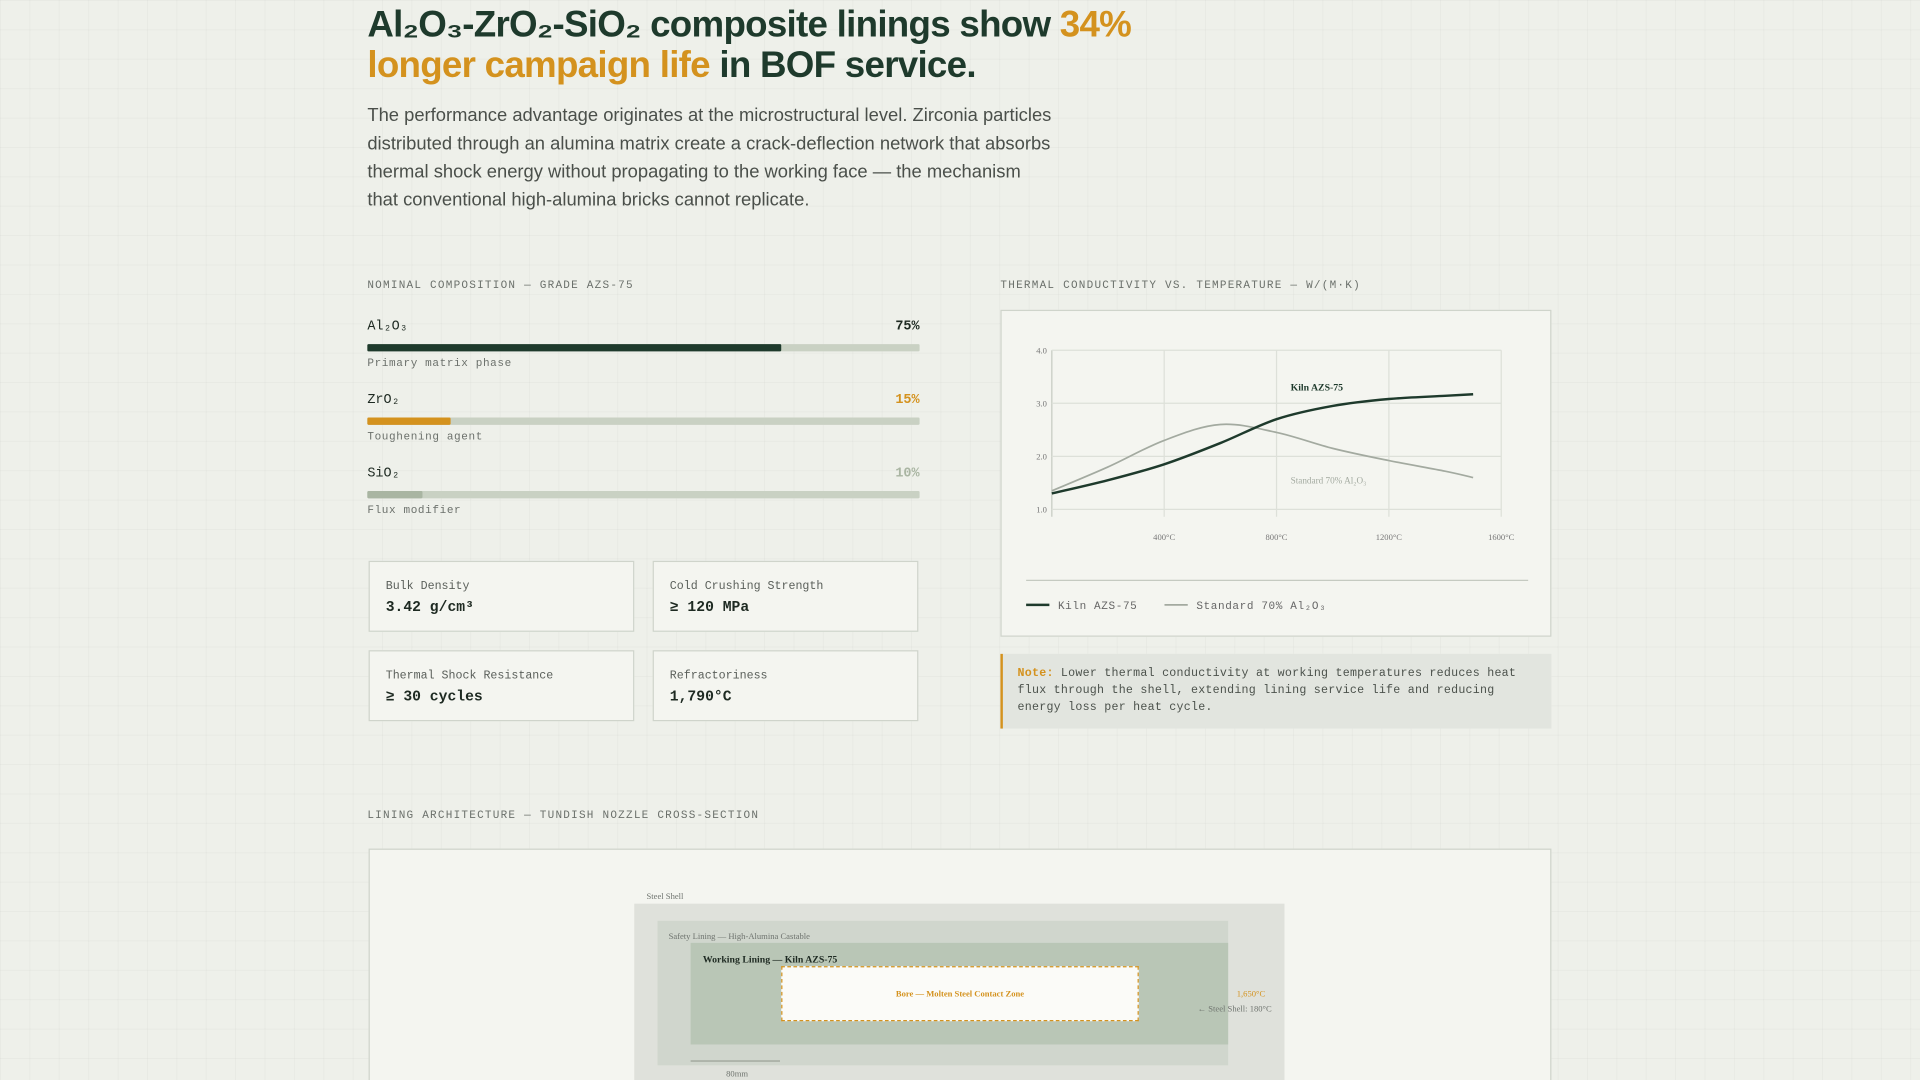 The width and height of the screenshot is (1920, 1080). What do you see at coordinates (425, 437) in the screenshot?
I see `component-note: Toughening agent` at bounding box center [425, 437].